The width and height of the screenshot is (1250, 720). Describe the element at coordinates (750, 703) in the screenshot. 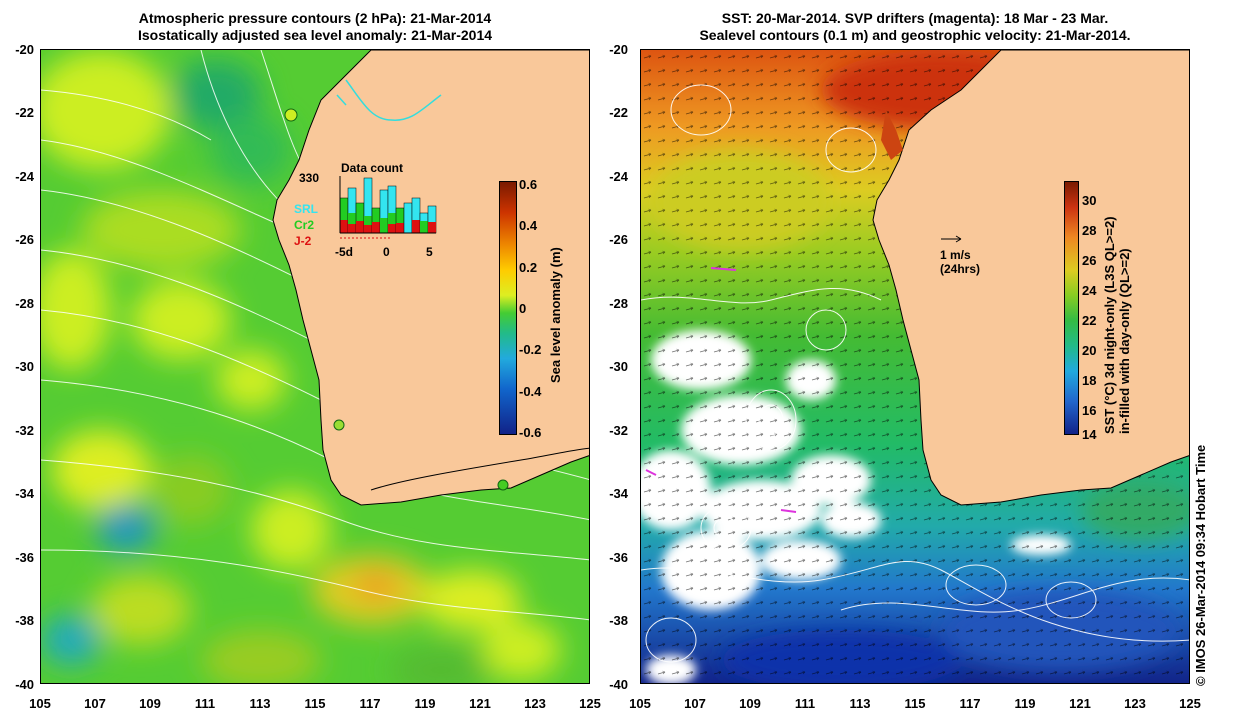

I see `right-xtick-2: 109` at that location.